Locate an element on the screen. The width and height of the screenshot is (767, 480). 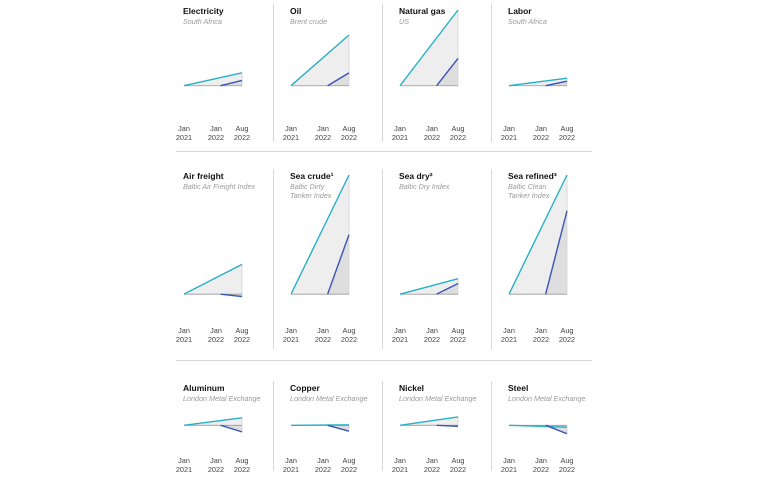
panel-subtitle: Baltic Dirty Tanker Index is located at coordinates (311, 191).